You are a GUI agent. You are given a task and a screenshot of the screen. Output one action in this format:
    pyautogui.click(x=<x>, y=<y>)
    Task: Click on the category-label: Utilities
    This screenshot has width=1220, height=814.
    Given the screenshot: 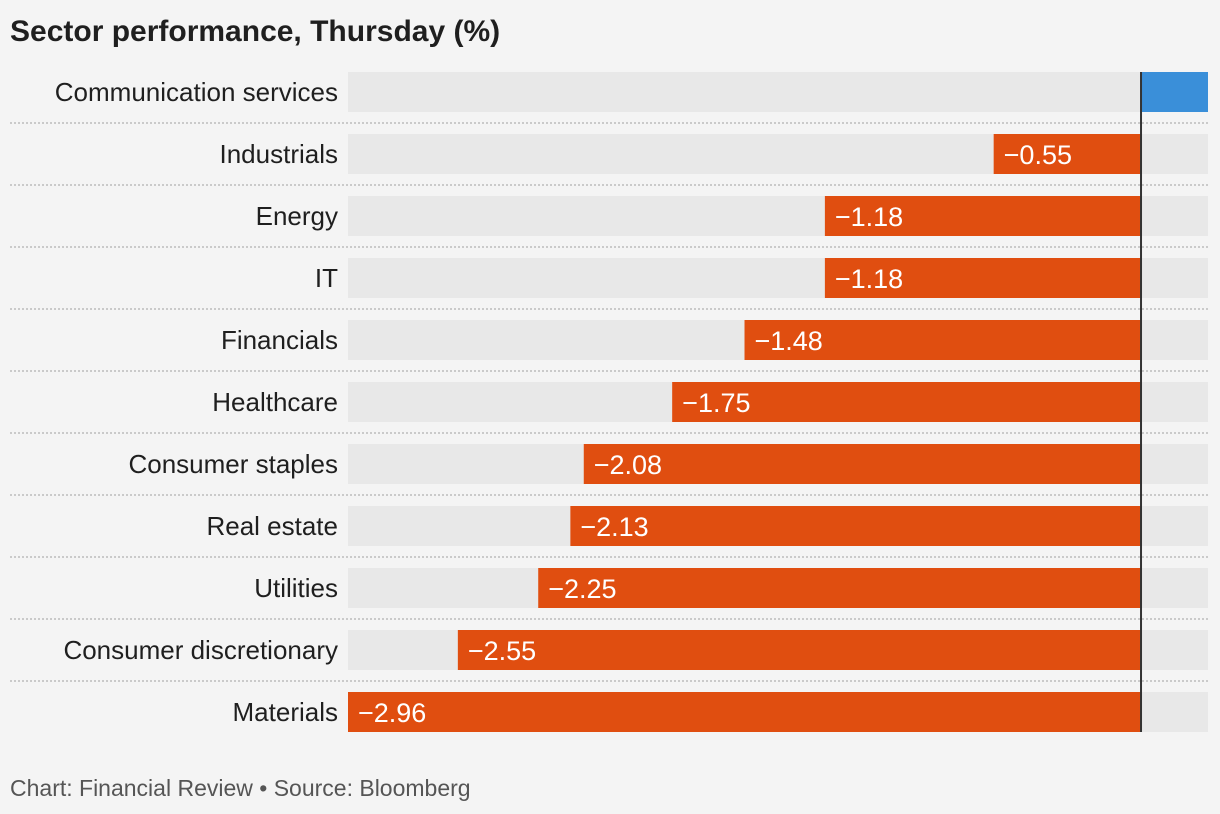 What is the action you would take?
    pyautogui.click(x=296, y=588)
    